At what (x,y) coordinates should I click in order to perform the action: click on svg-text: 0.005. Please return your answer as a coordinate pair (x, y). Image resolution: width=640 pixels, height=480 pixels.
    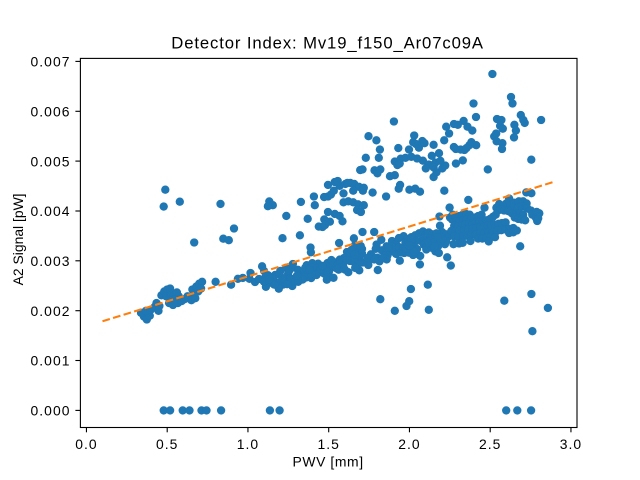
    Looking at the image, I should click on (50, 161).